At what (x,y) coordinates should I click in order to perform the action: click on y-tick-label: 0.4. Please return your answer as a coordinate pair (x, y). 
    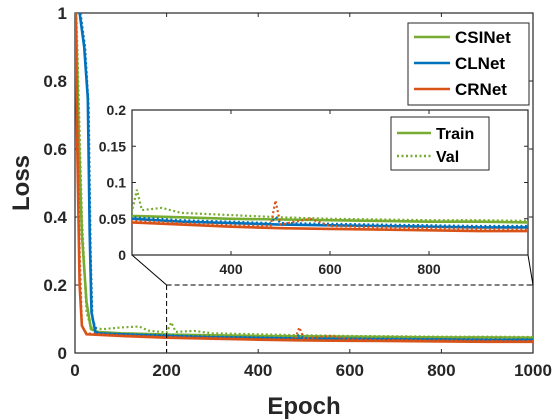
    Looking at the image, I should click on (55, 217).